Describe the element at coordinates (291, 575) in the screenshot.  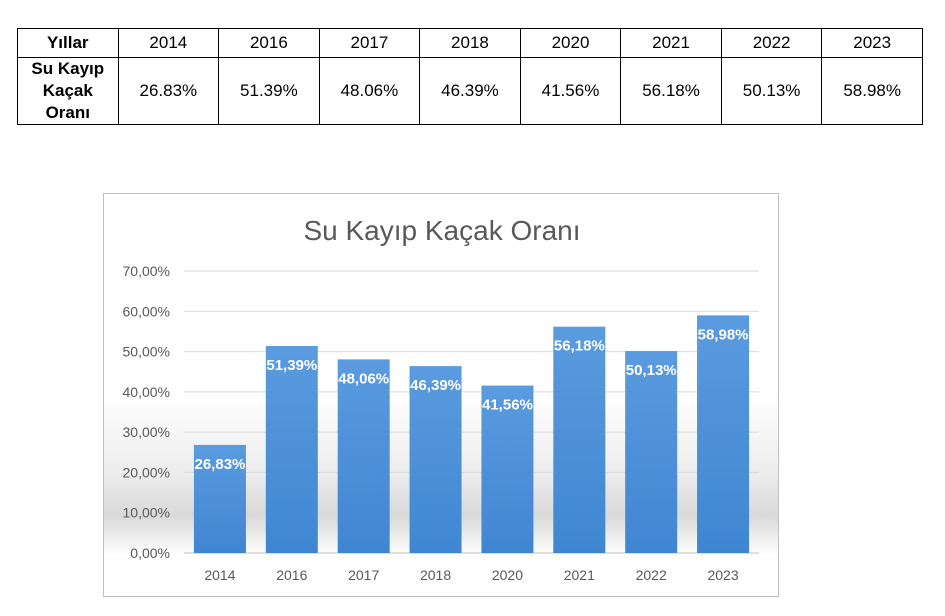
I see `x-tick-label: 2016` at that location.